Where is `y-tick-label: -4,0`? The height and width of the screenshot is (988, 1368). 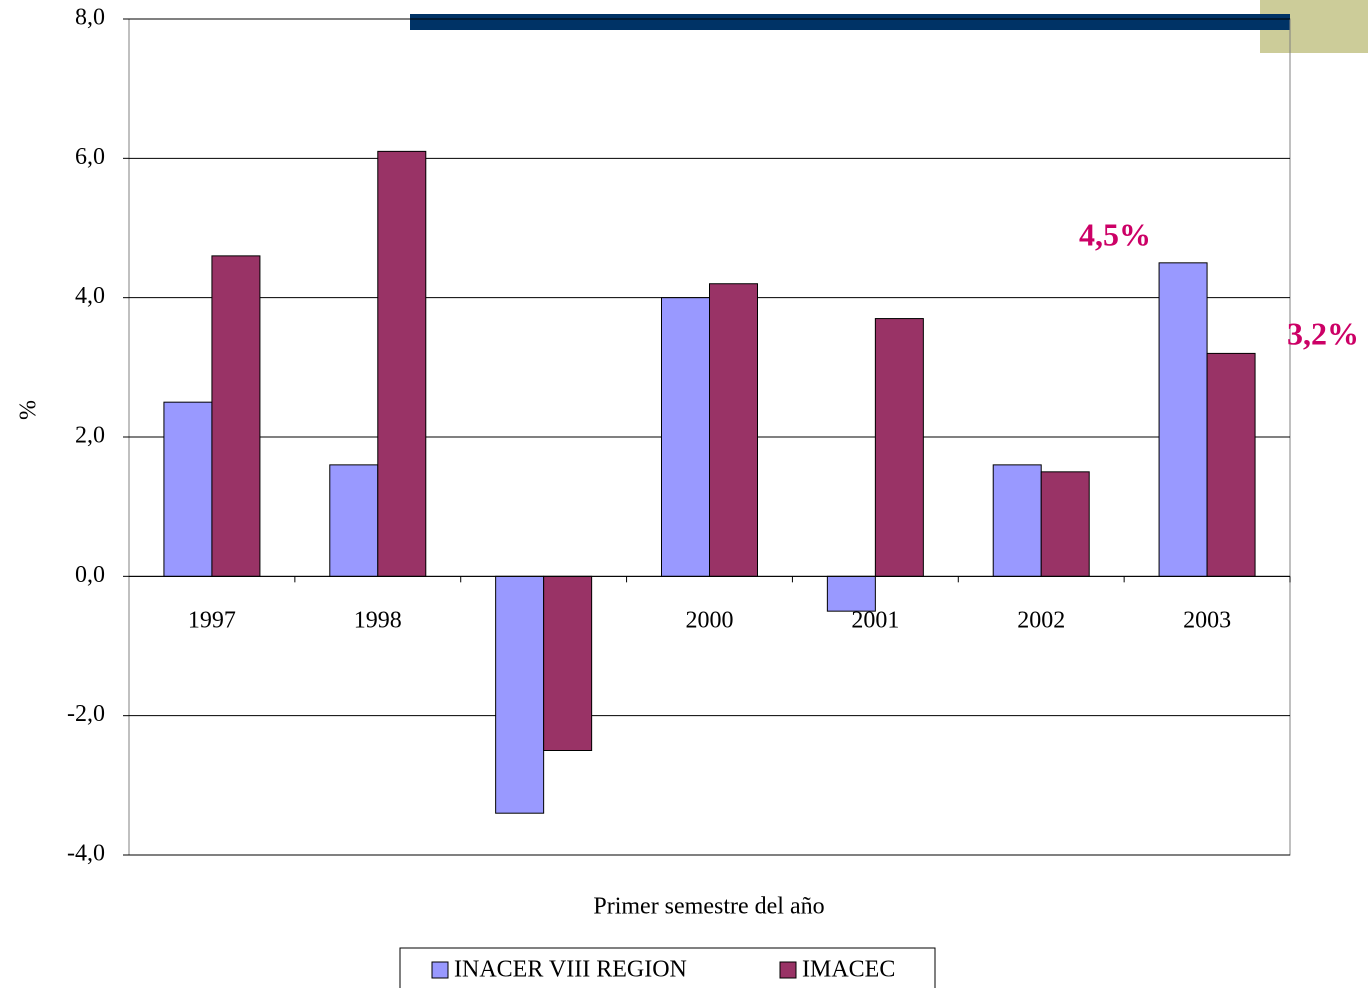
y-tick-label: -4,0 is located at coordinates (86, 854).